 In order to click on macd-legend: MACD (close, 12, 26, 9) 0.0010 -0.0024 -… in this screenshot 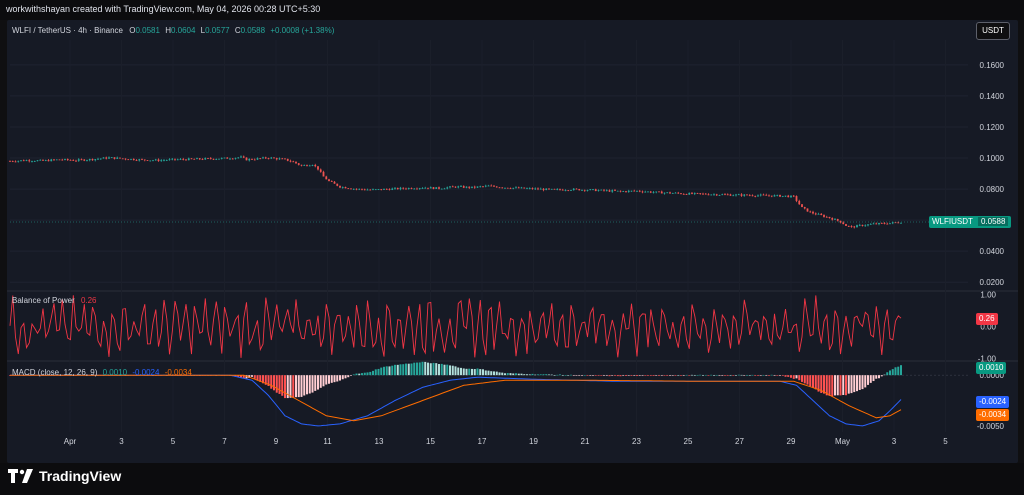, I will do `click(102, 372)`.